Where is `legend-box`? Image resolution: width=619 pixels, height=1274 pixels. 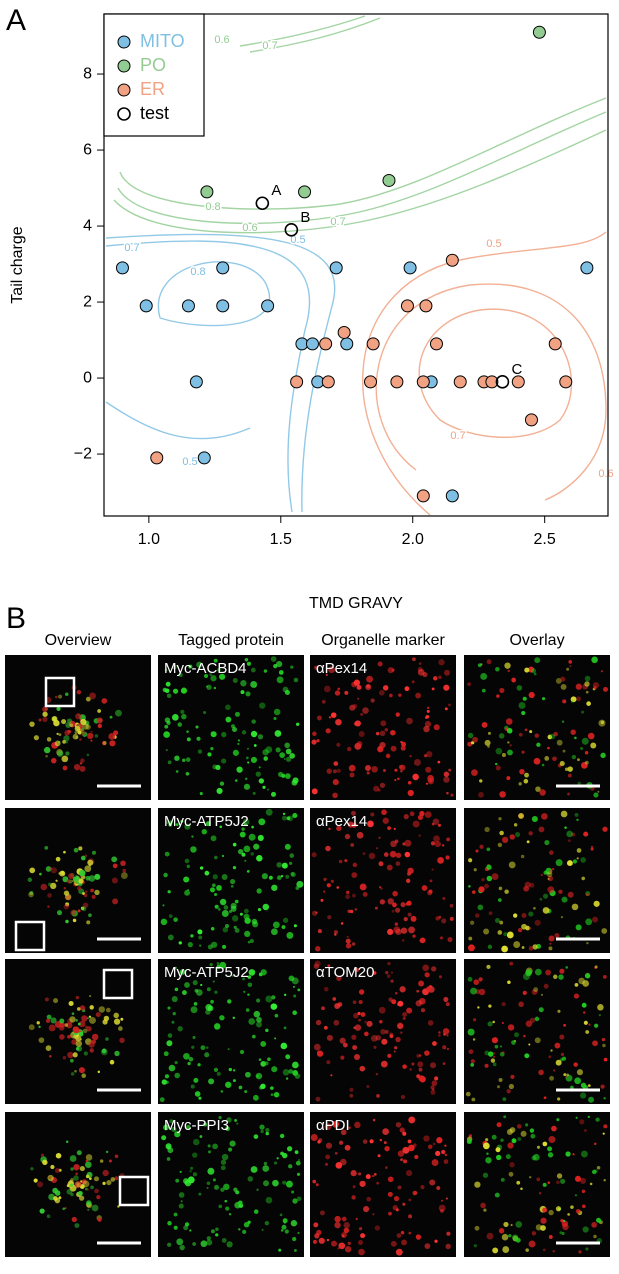 legend-box is located at coordinates (154, 75).